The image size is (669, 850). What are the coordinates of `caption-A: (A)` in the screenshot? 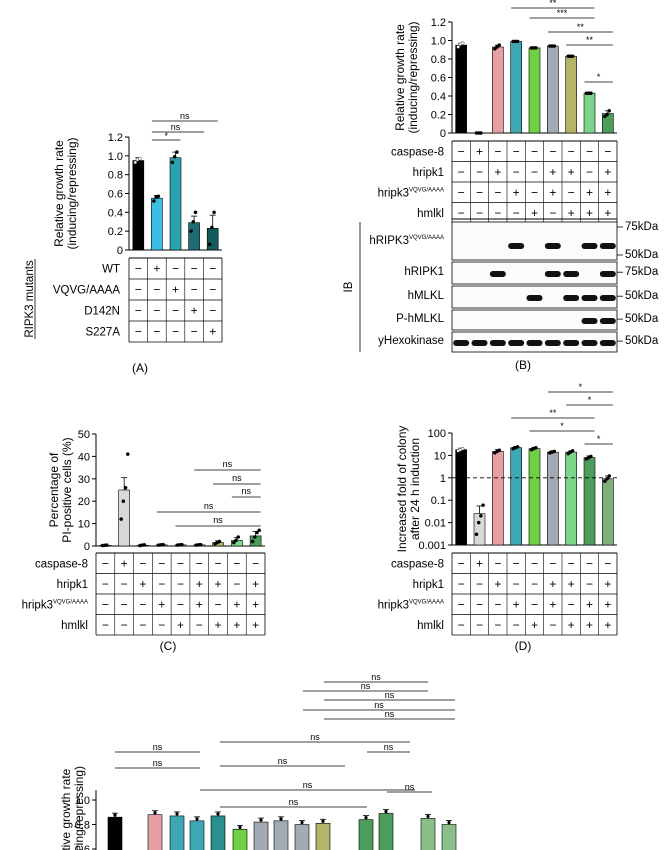 It's located at (140, 368).